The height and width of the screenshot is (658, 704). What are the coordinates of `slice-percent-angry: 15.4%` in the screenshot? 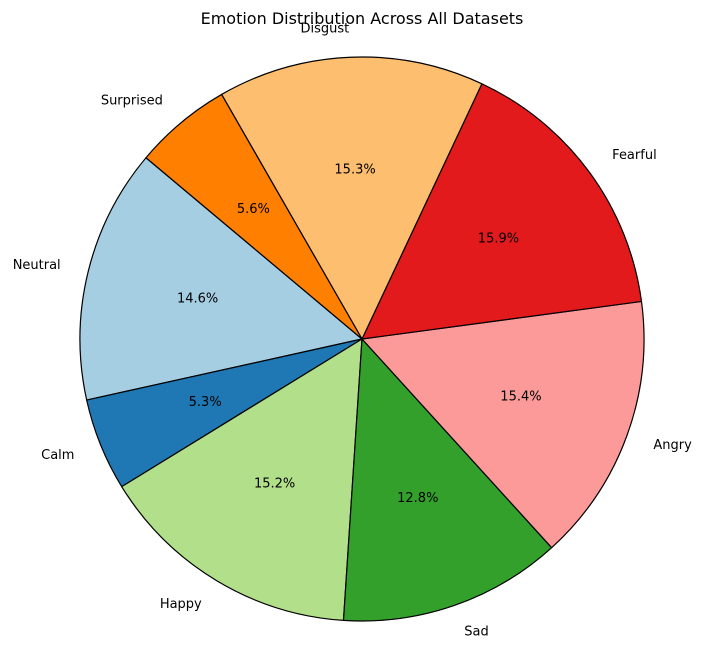 It's located at (520, 396).